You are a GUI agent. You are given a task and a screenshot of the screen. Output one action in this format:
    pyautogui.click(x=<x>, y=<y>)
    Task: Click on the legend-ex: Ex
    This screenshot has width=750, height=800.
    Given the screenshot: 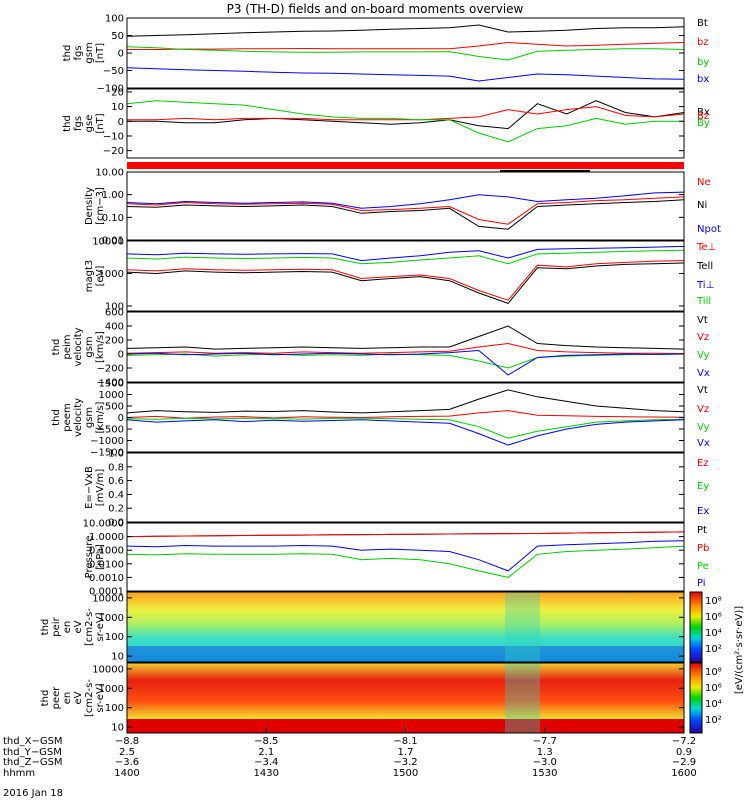 What is the action you would take?
    pyautogui.click(x=703, y=511)
    